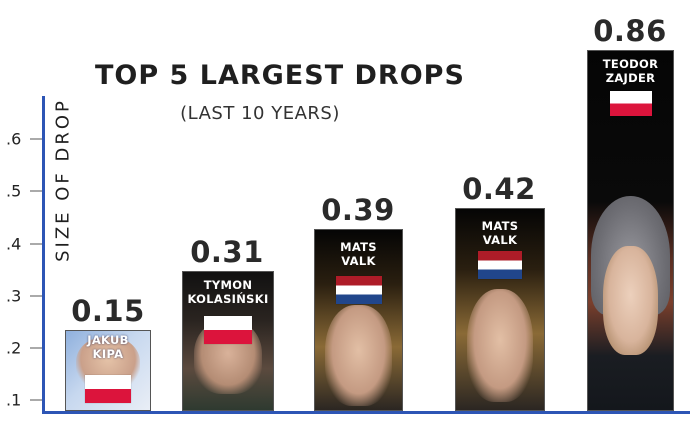 This screenshot has height=426, width=700. I want to click on y-axis-line, so click(43, 255).